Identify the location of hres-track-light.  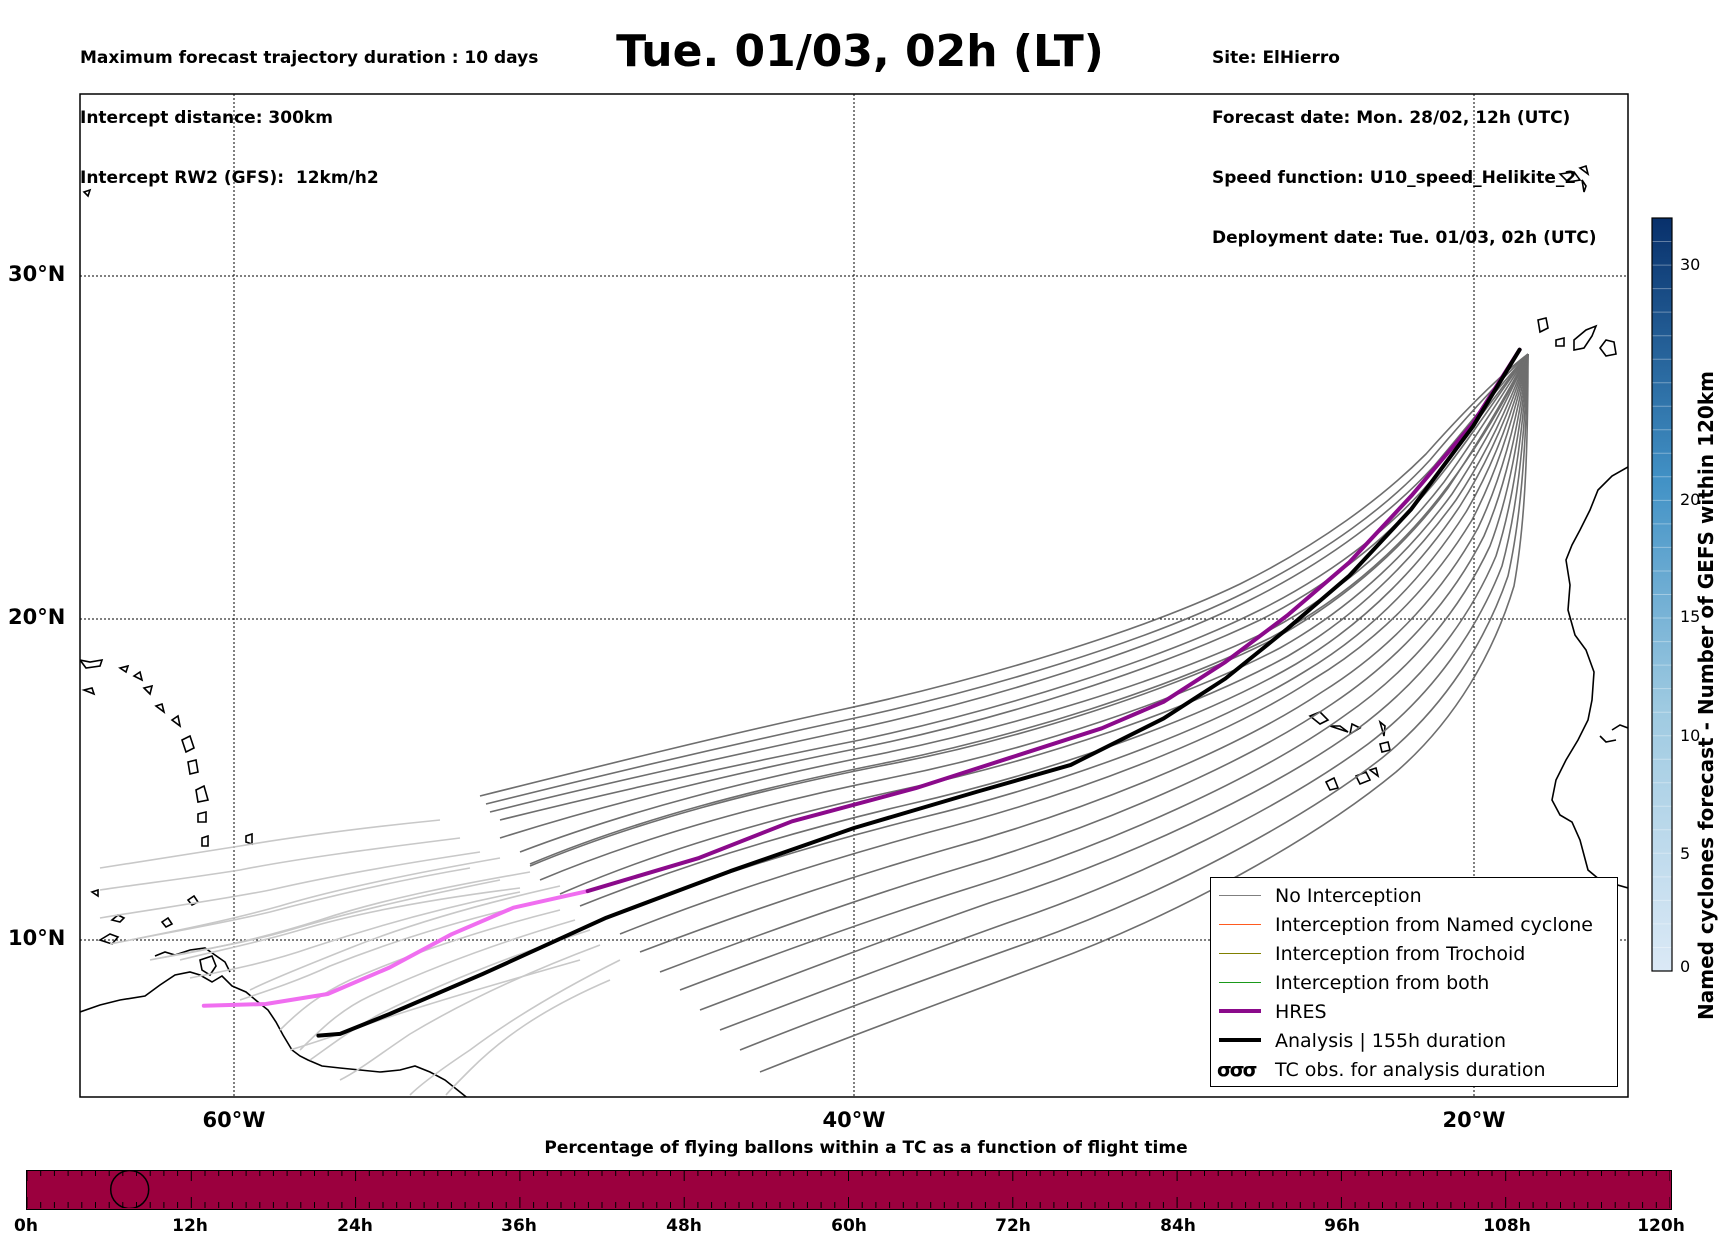
(395, 948).